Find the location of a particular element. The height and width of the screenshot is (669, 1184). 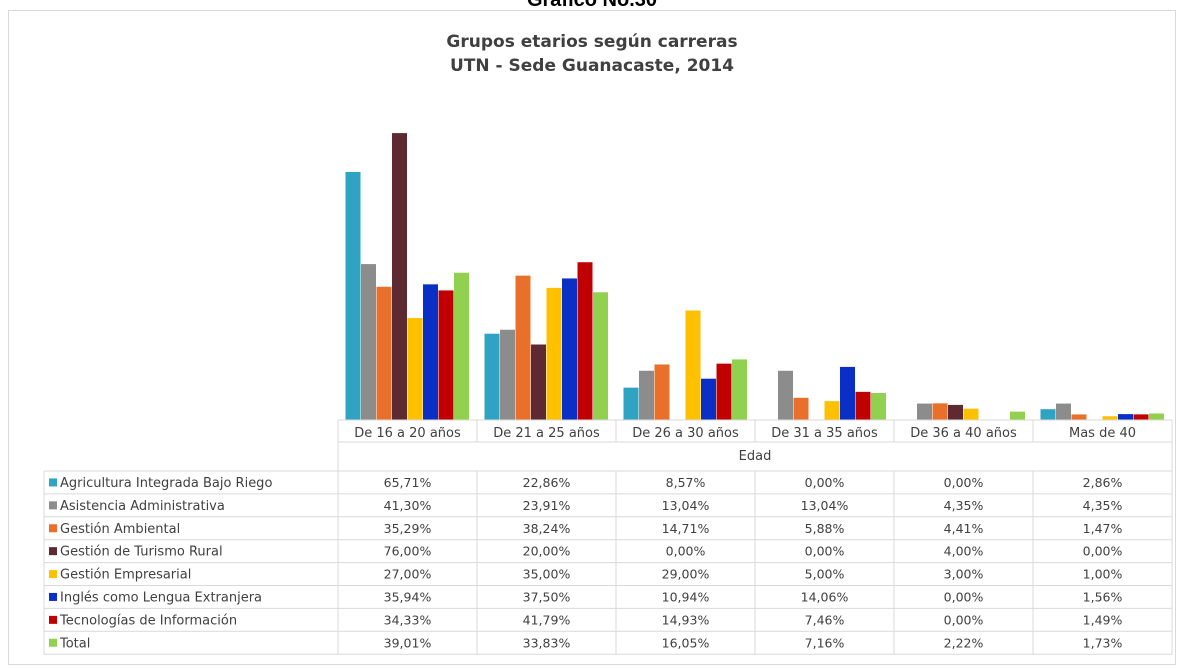

data-label: 38,24% is located at coordinates (547, 528).